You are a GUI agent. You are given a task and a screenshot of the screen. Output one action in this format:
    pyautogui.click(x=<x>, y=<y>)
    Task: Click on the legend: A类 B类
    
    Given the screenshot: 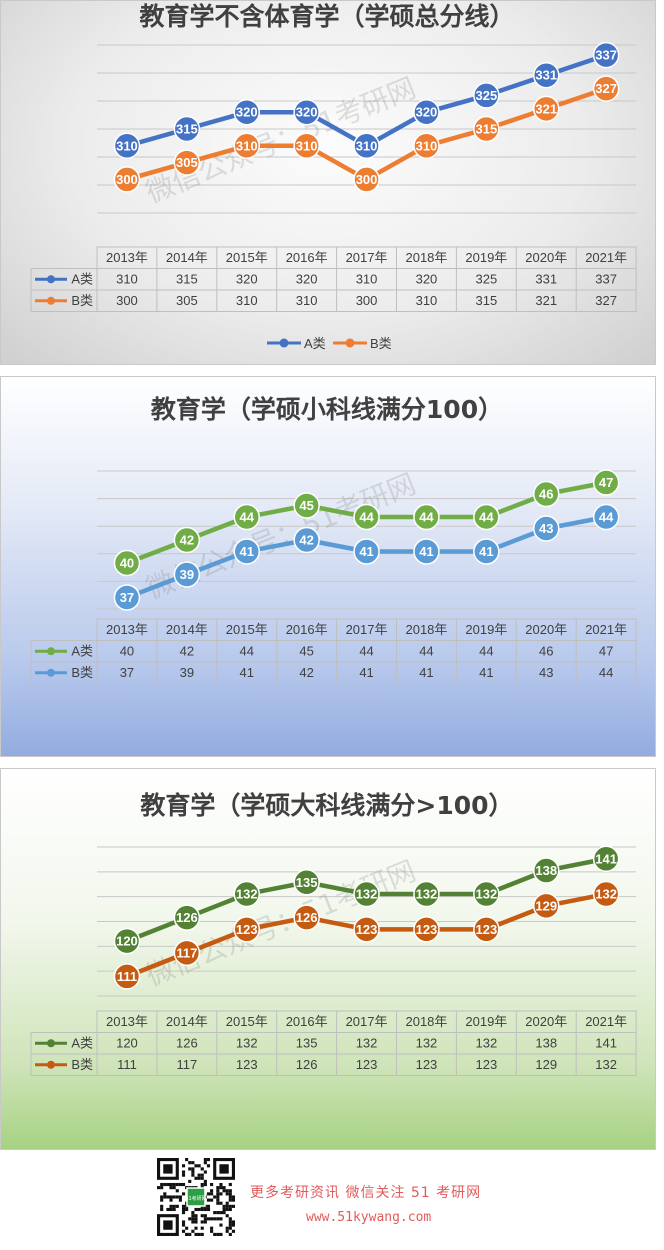 What is the action you would take?
    pyautogui.click(x=329, y=343)
    